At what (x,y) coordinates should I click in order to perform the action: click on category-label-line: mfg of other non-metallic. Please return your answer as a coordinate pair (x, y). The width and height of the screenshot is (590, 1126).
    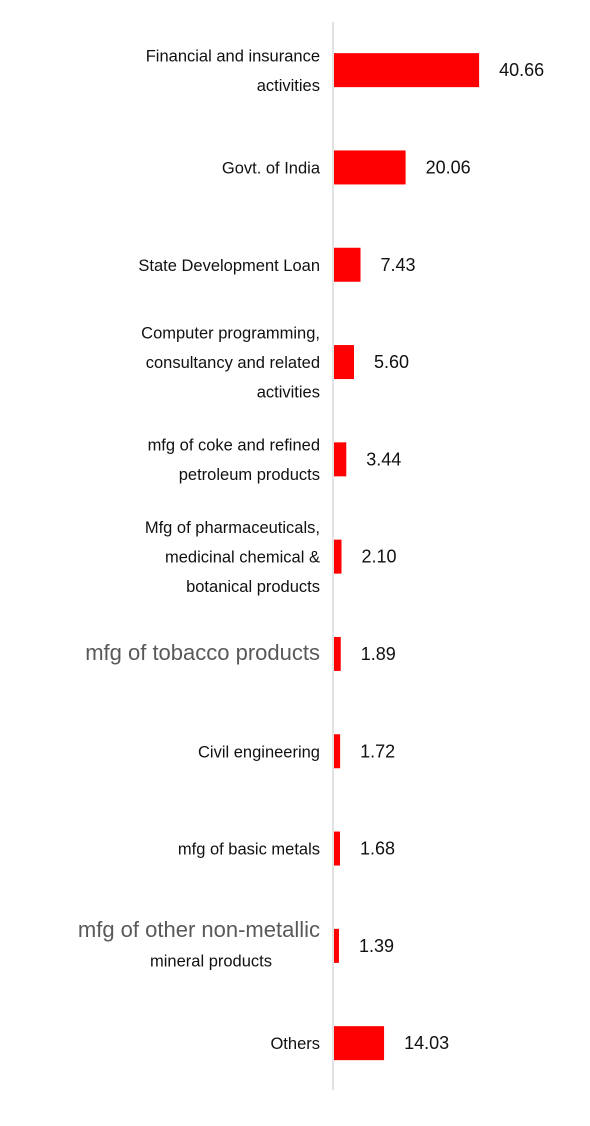
    Looking at the image, I should click on (199, 929).